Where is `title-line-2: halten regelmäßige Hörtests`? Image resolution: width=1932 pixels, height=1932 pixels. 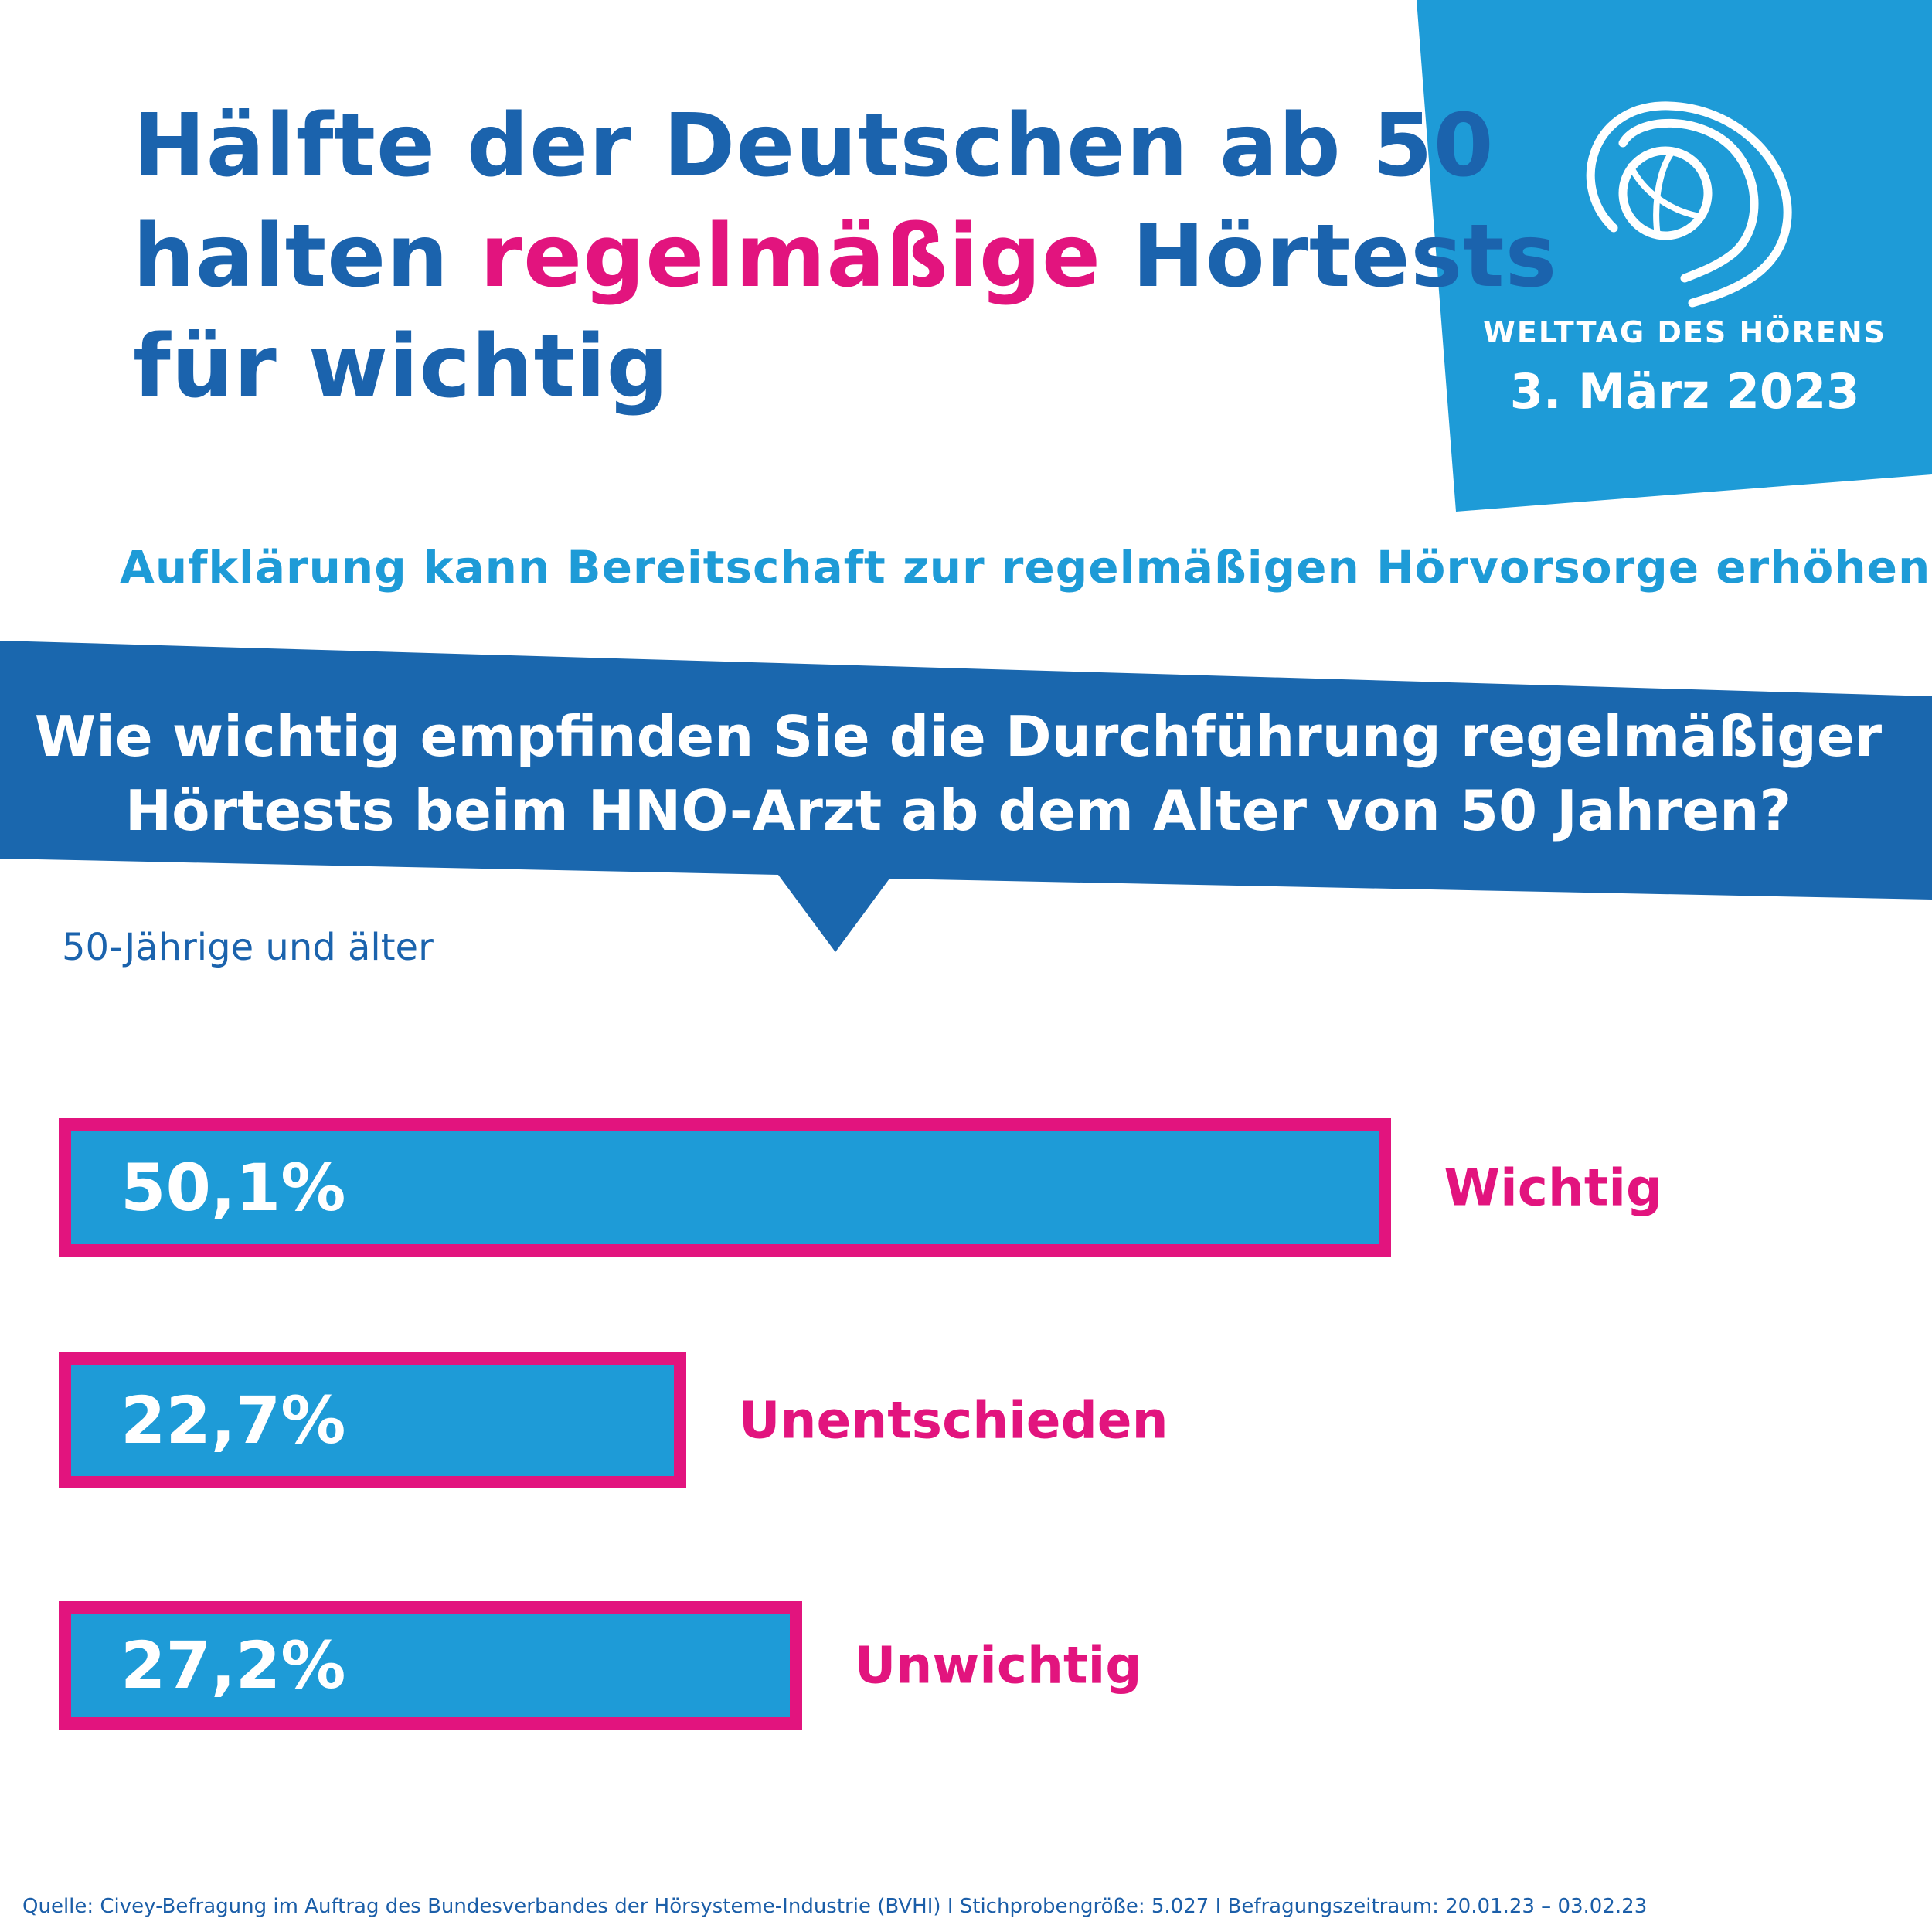
title-line-2: halten regelmäßige Hörtests is located at coordinates (845, 257).